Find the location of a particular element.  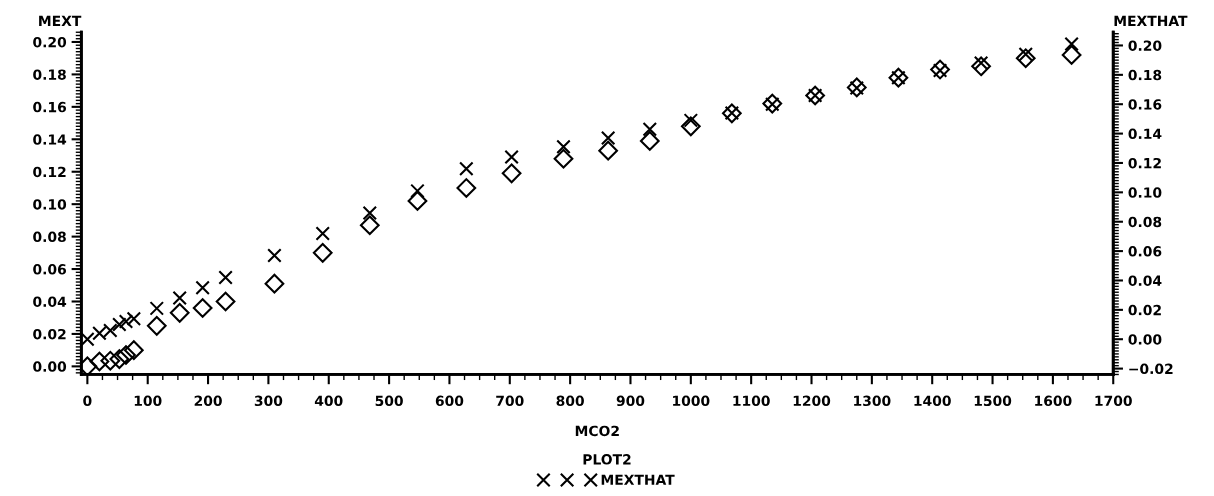

x-tick-label: 400 is located at coordinates (328, 401).